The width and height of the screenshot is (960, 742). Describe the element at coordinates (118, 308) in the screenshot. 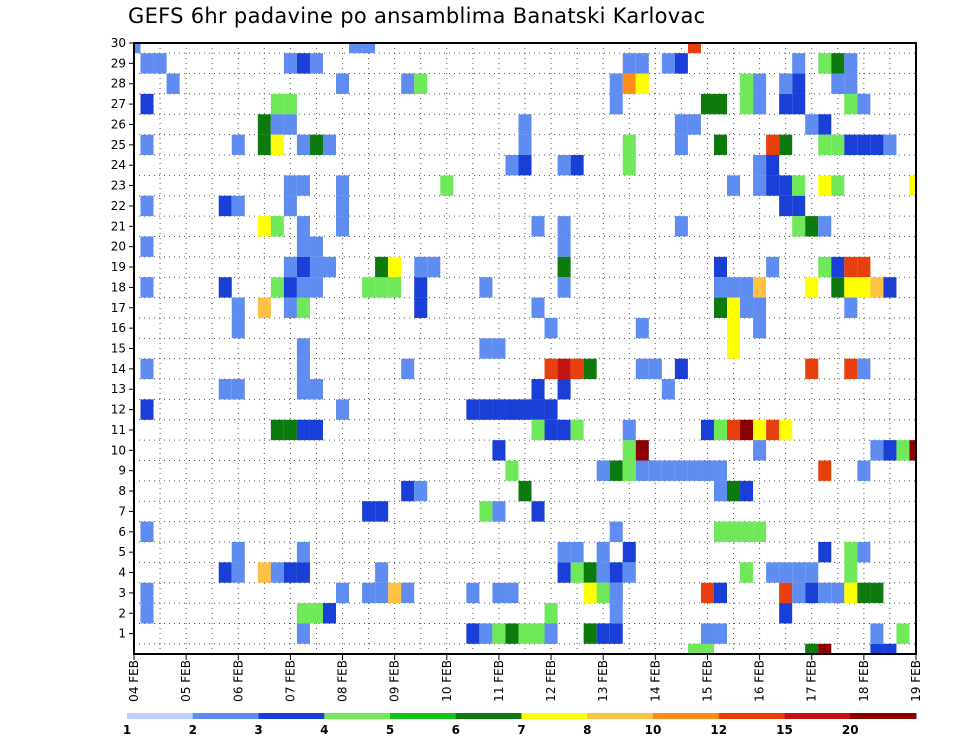

I see `y-tick-label: 17` at that location.